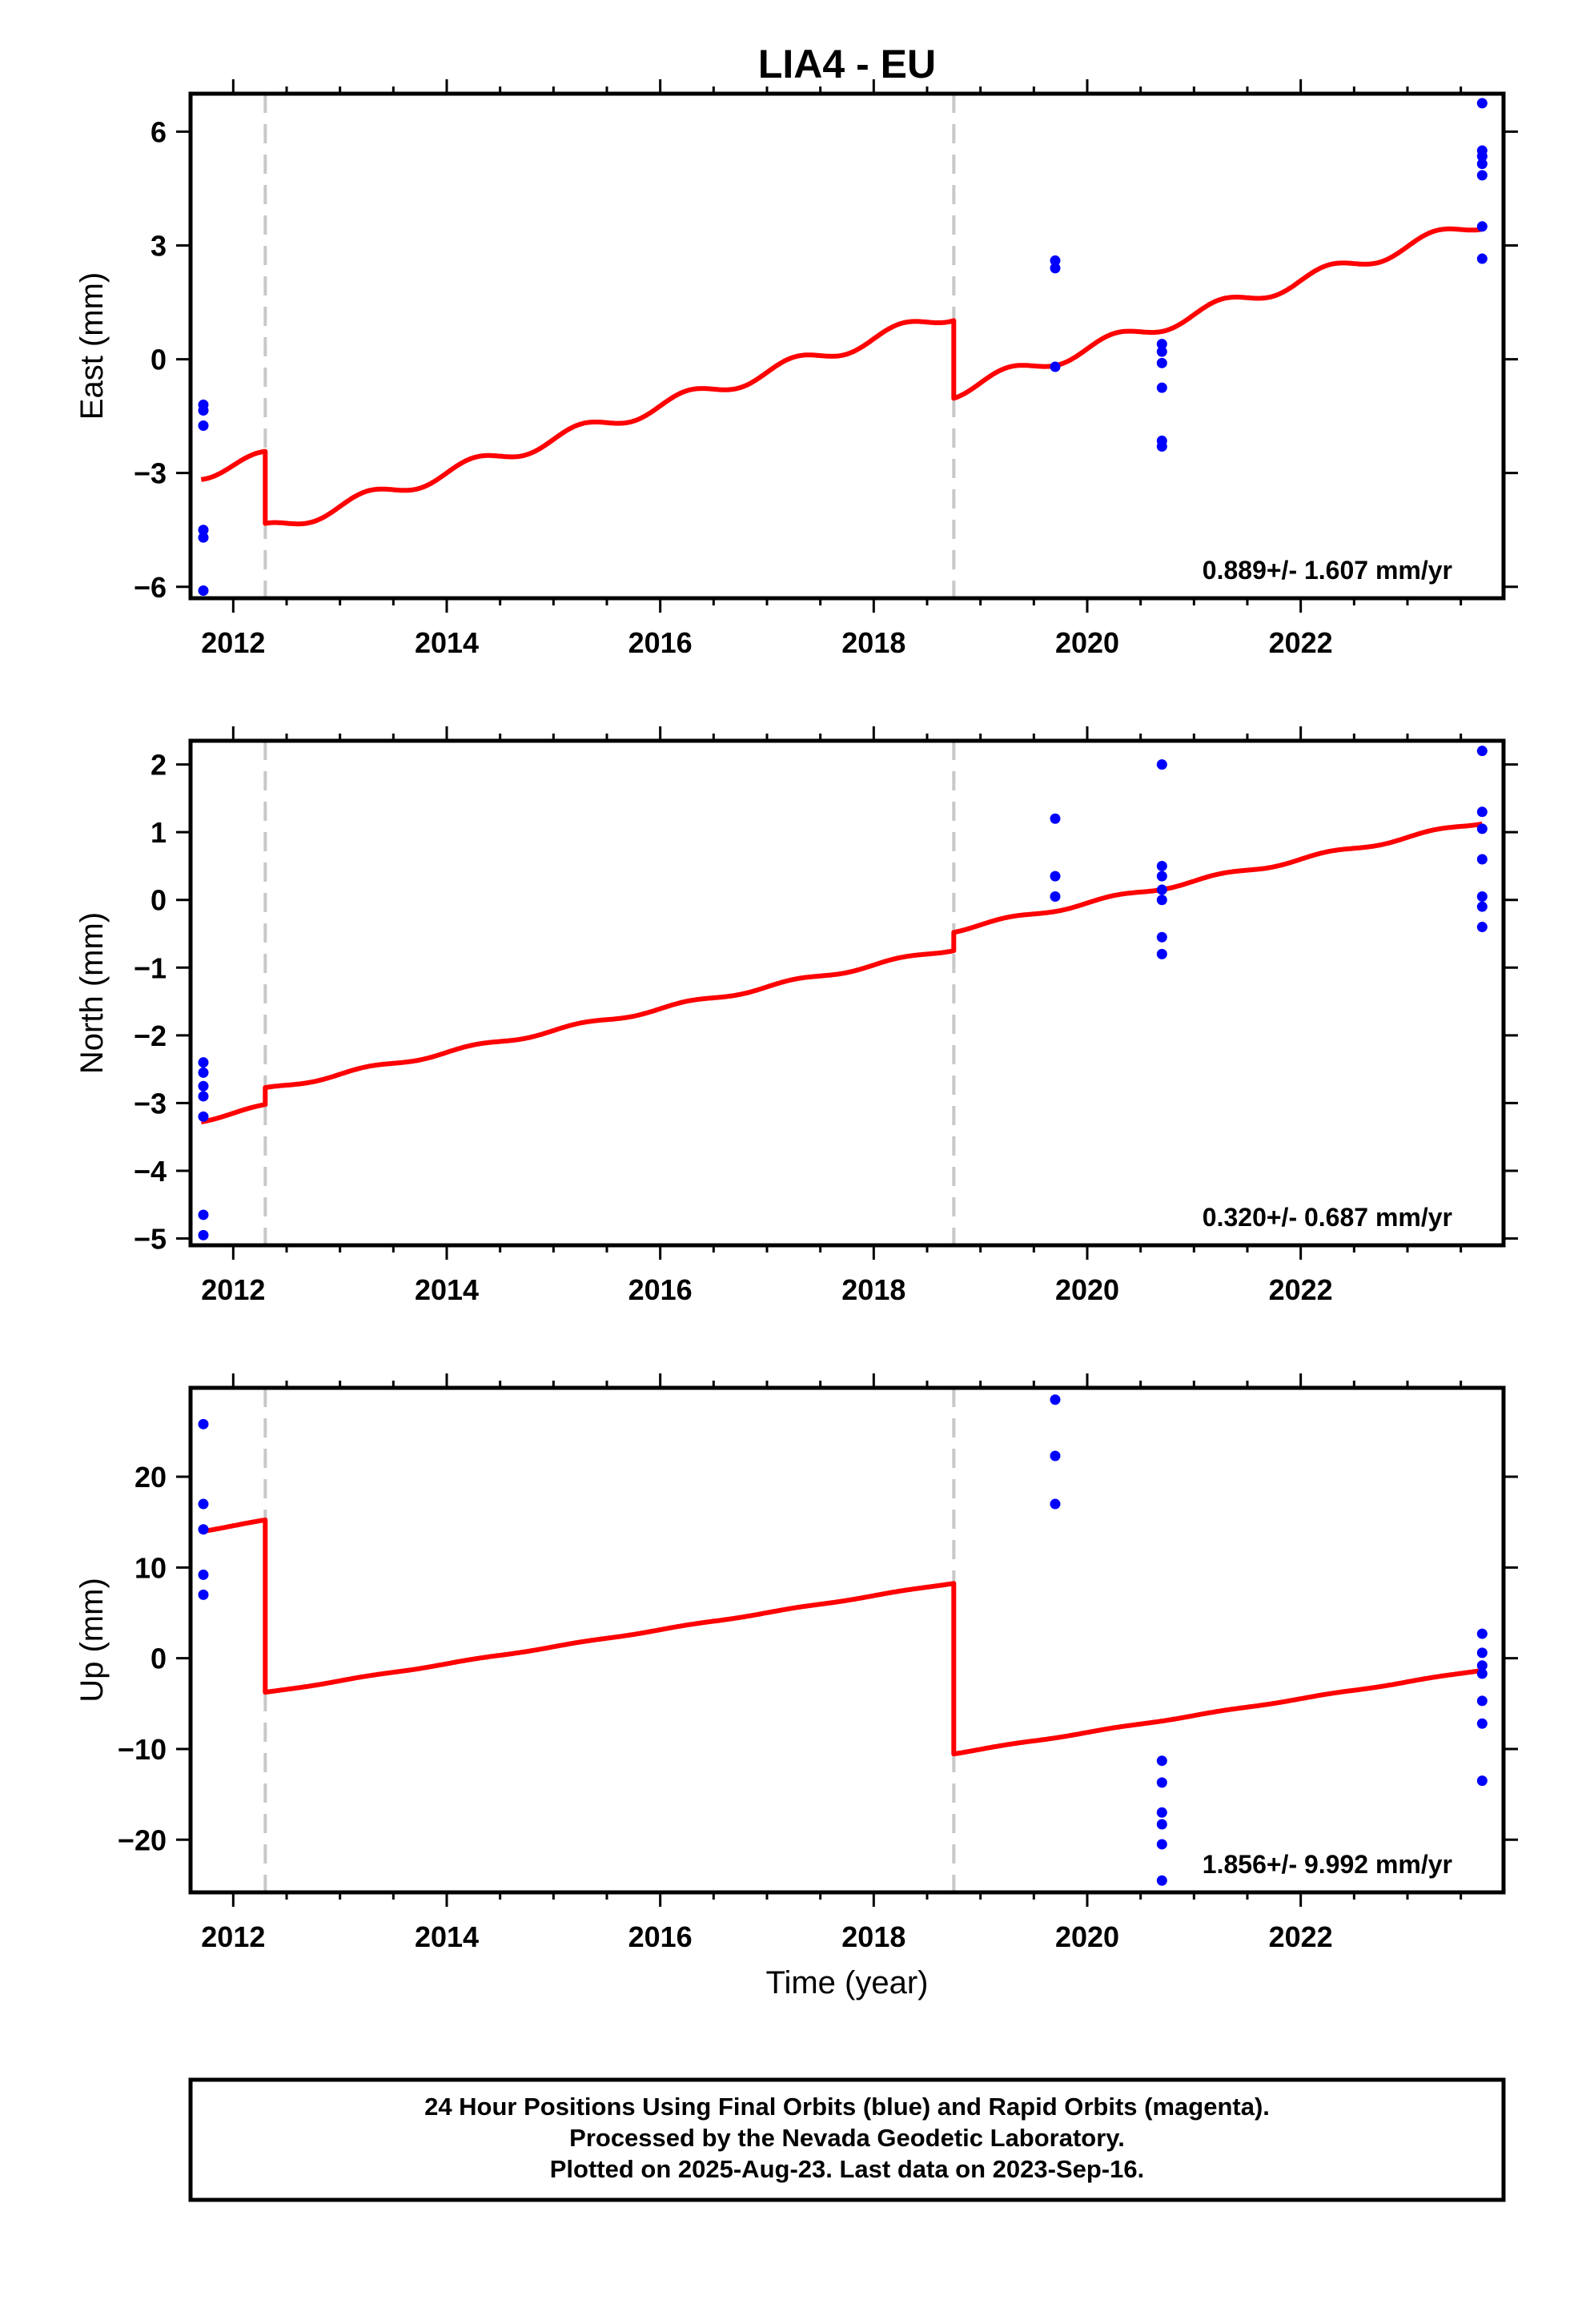 The width and height of the screenshot is (1582, 2324). I want to click on footer-frame, so click(847, 2139).